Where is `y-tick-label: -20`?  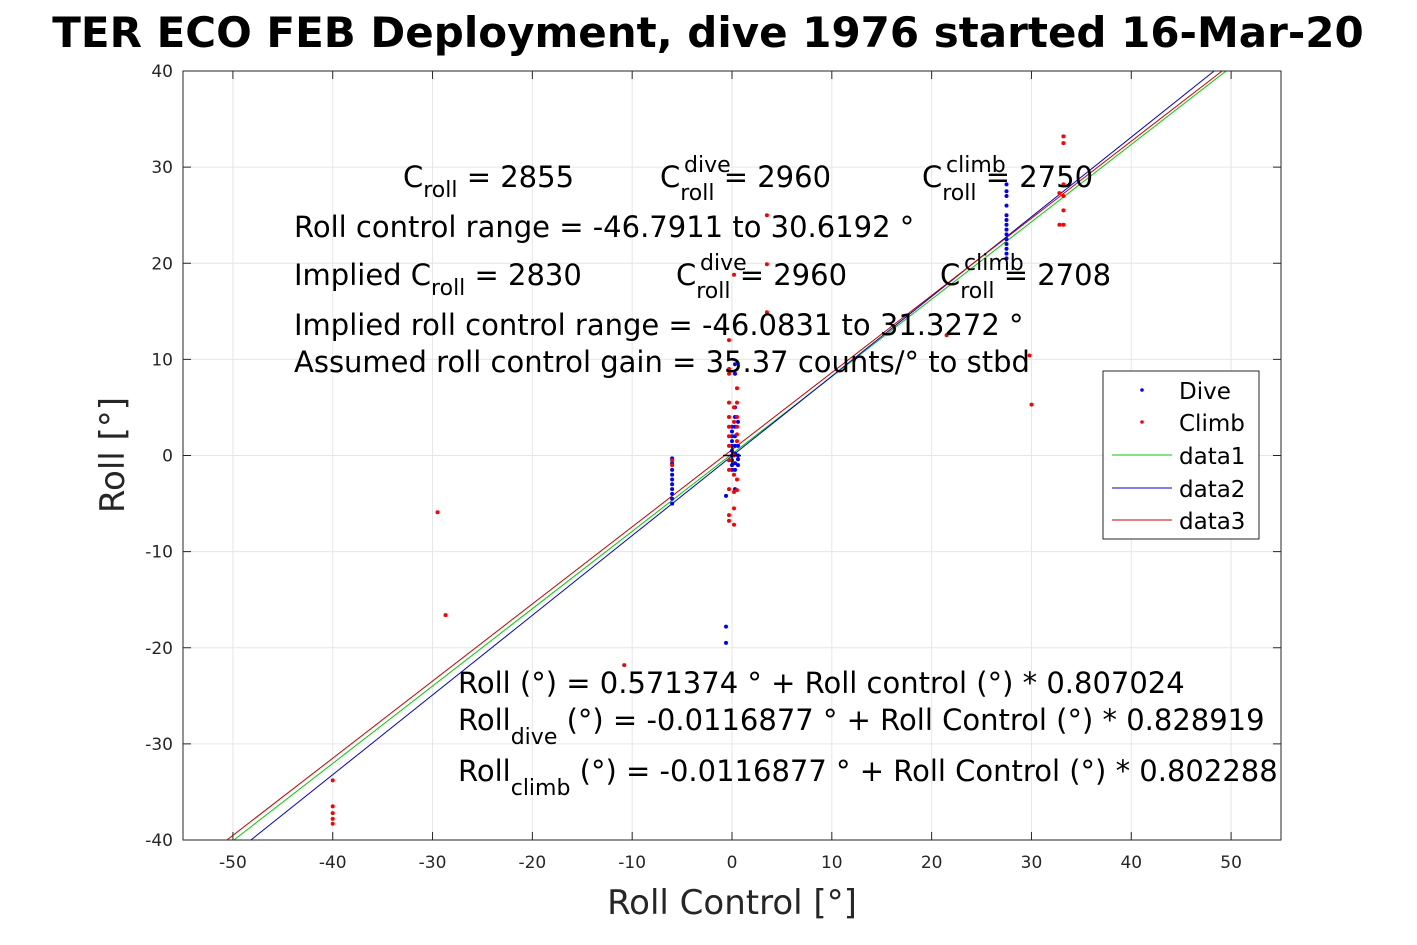 y-tick-label: -20 is located at coordinates (159, 649).